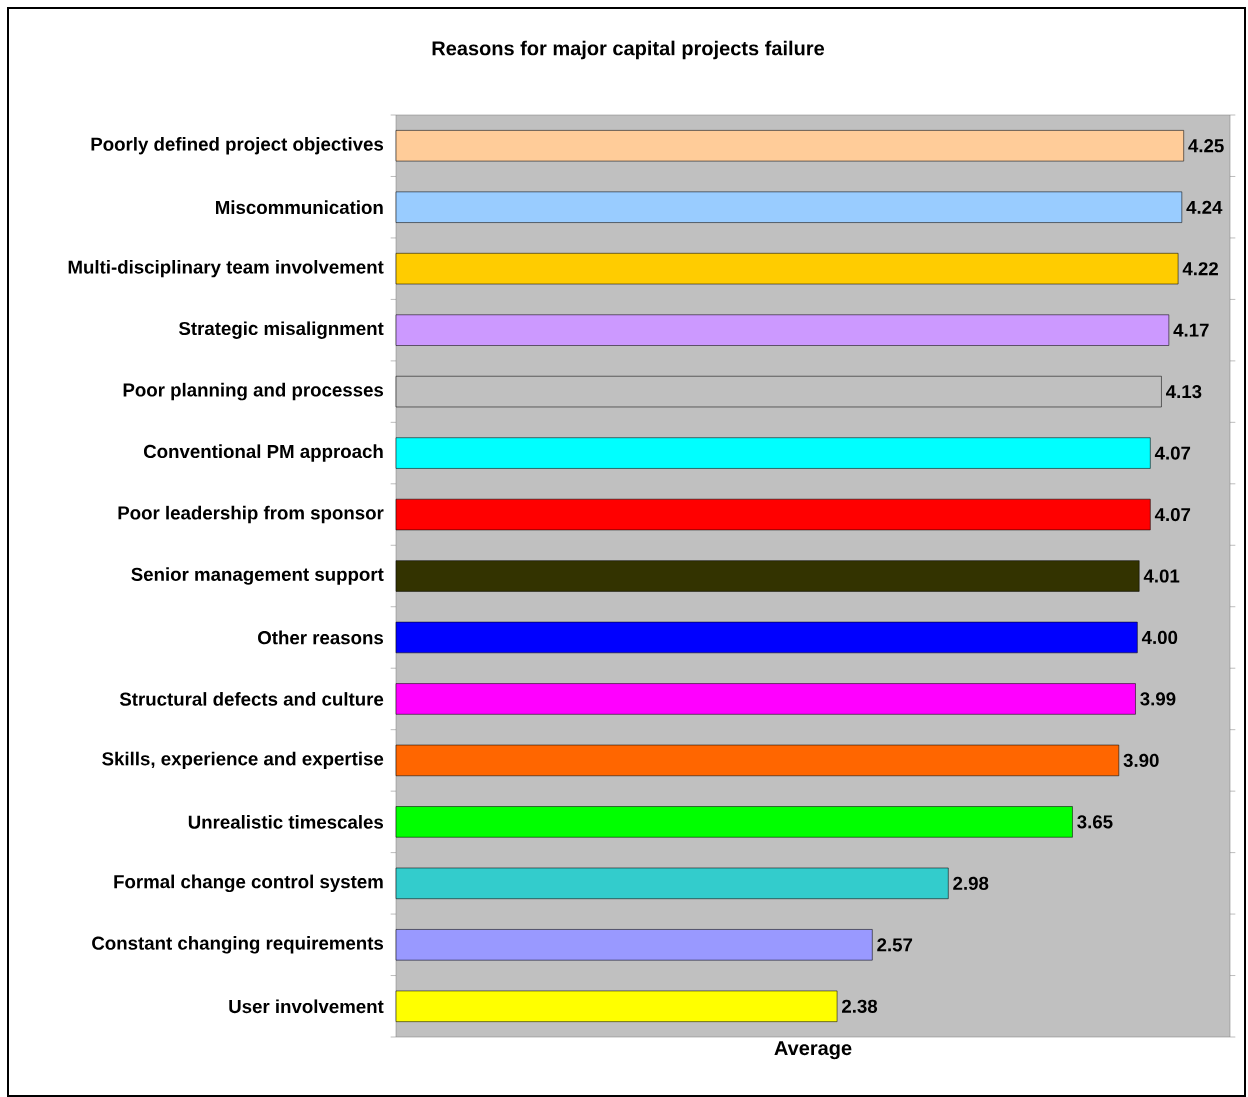  What do you see at coordinates (895, 945) in the screenshot?
I see `data-label: 2.57` at bounding box center [895, 945].